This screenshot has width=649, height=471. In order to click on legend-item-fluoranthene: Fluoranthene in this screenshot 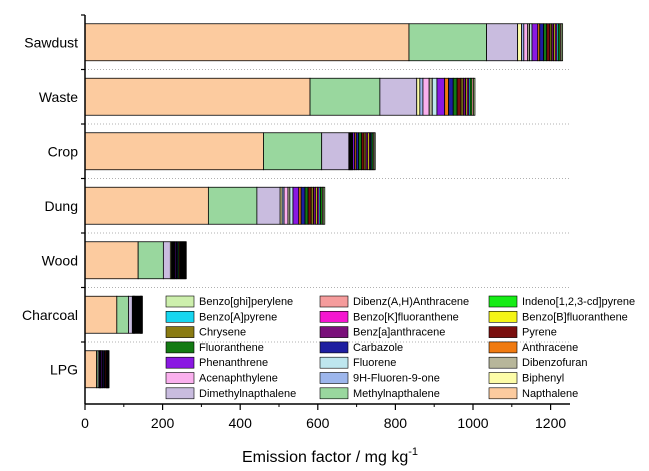, I will do `click(214, 347)`.